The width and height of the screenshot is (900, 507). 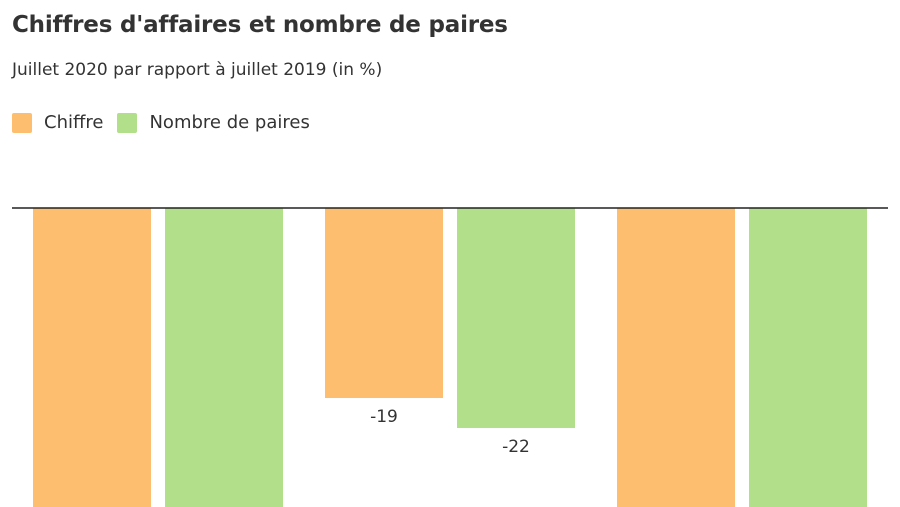 I want to click on data-labels-group: -19 -22, so click(x=450, y=432).